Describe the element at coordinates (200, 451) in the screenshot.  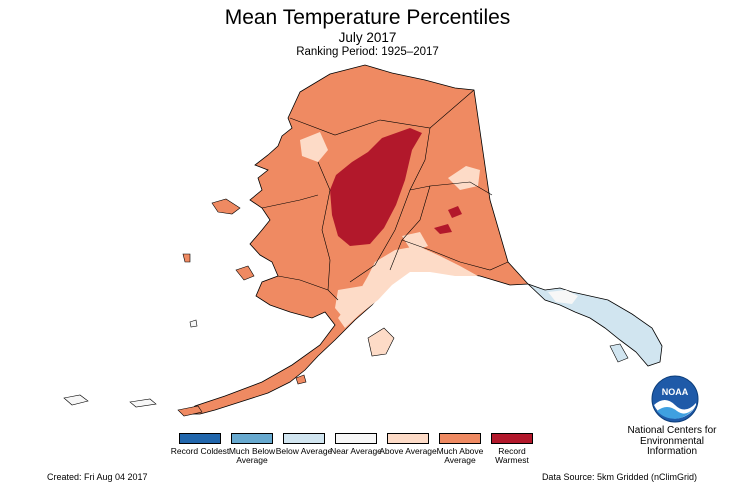
I see `legend-label: Record Coldest` at that location.